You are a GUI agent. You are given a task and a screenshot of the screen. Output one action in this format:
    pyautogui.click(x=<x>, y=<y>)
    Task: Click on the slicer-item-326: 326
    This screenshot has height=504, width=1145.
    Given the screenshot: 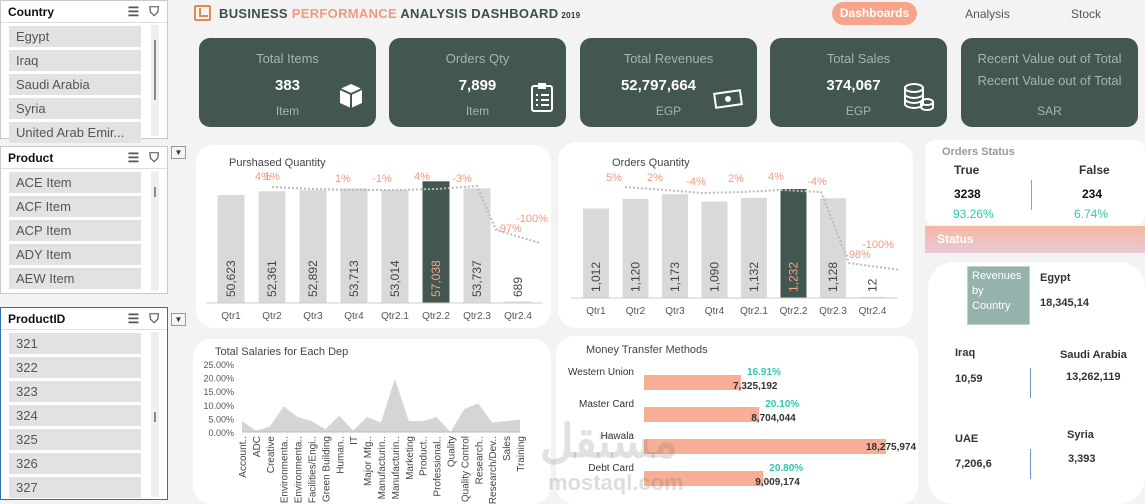 What is the action you would take?
    pyautogui.click(x=75, y=463)
    